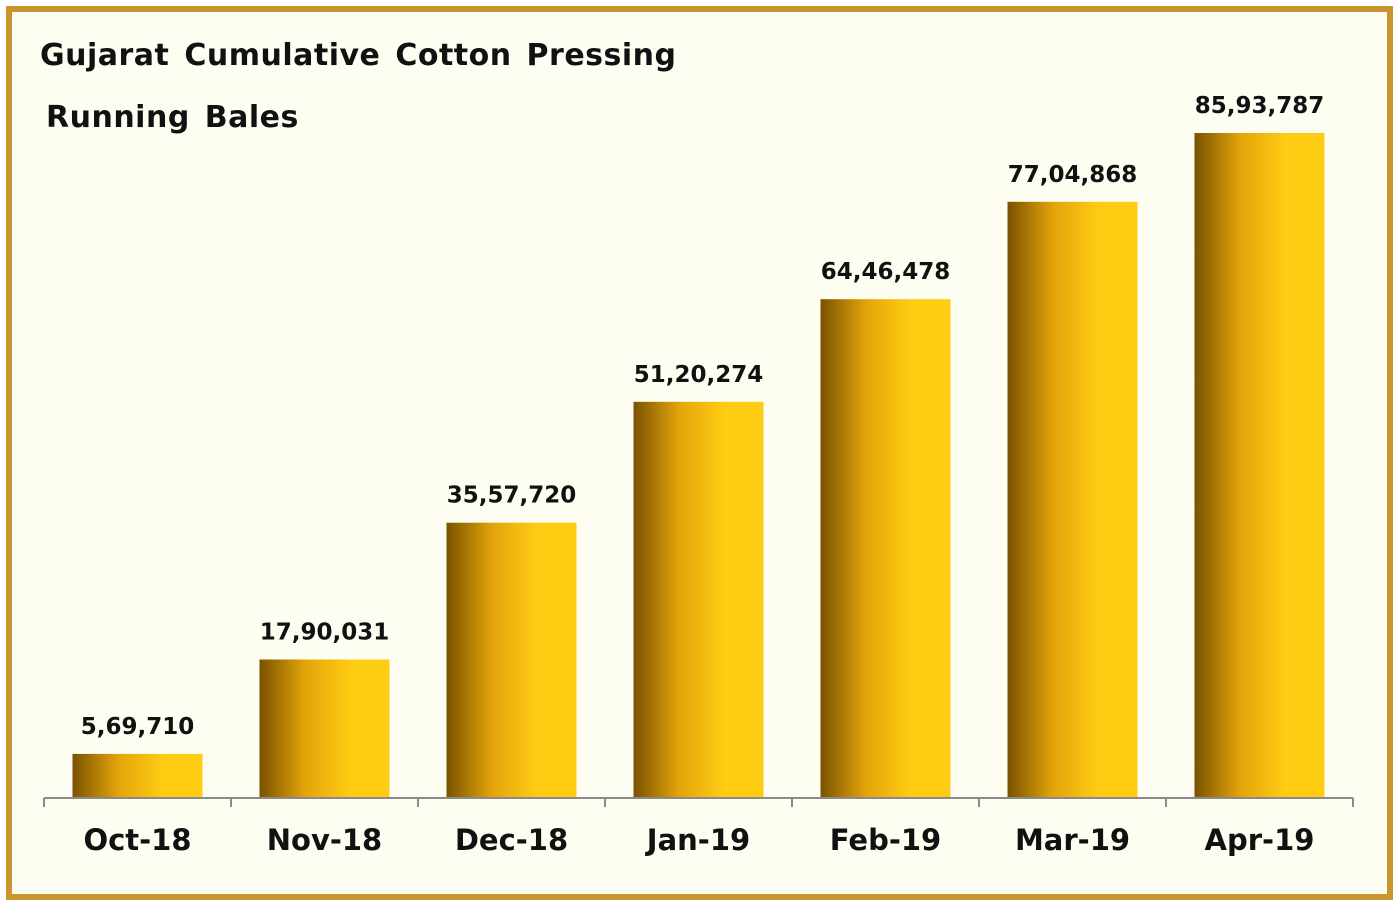 This screenshot has width=1396, height=901. Describe the element at coordinates (1260, 106) in the screenshot. I see `data-label: 85,93,787` at that location.